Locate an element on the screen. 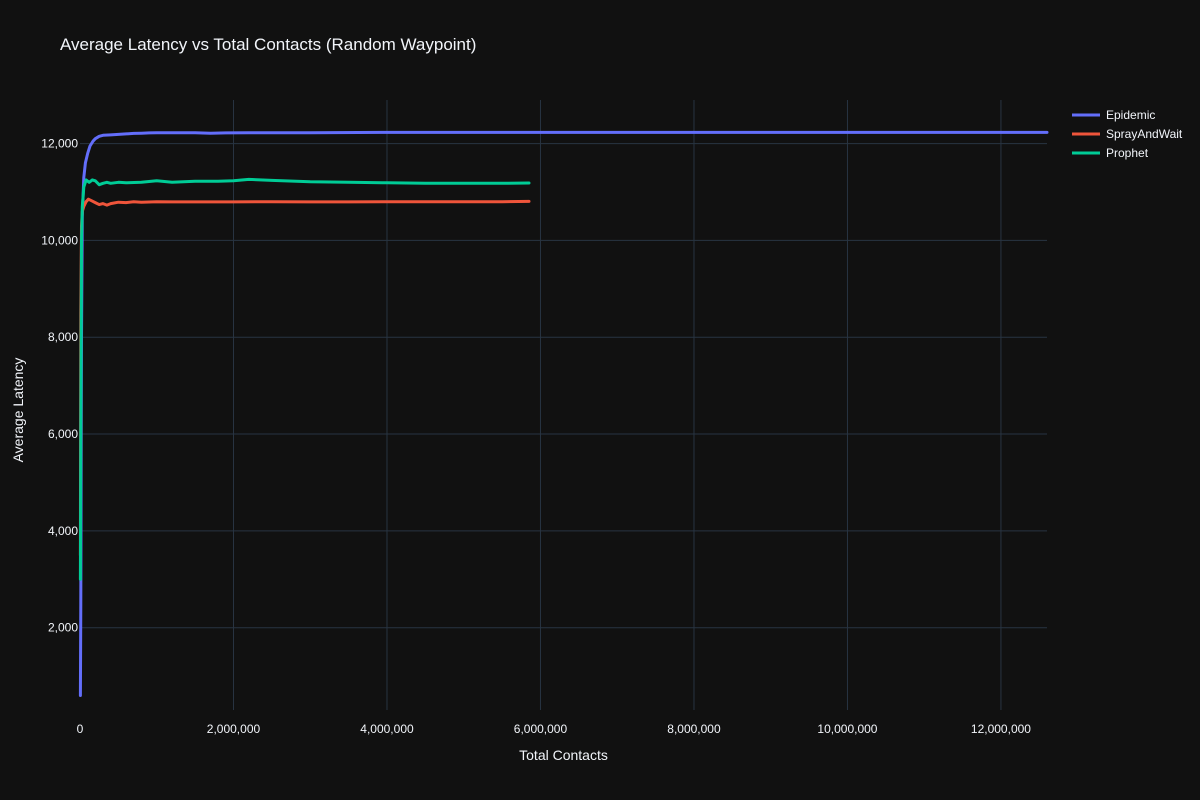 This screenshot has width=1200, height=800. y-tick-label: 10,000 is located at coordinates (59, 240).